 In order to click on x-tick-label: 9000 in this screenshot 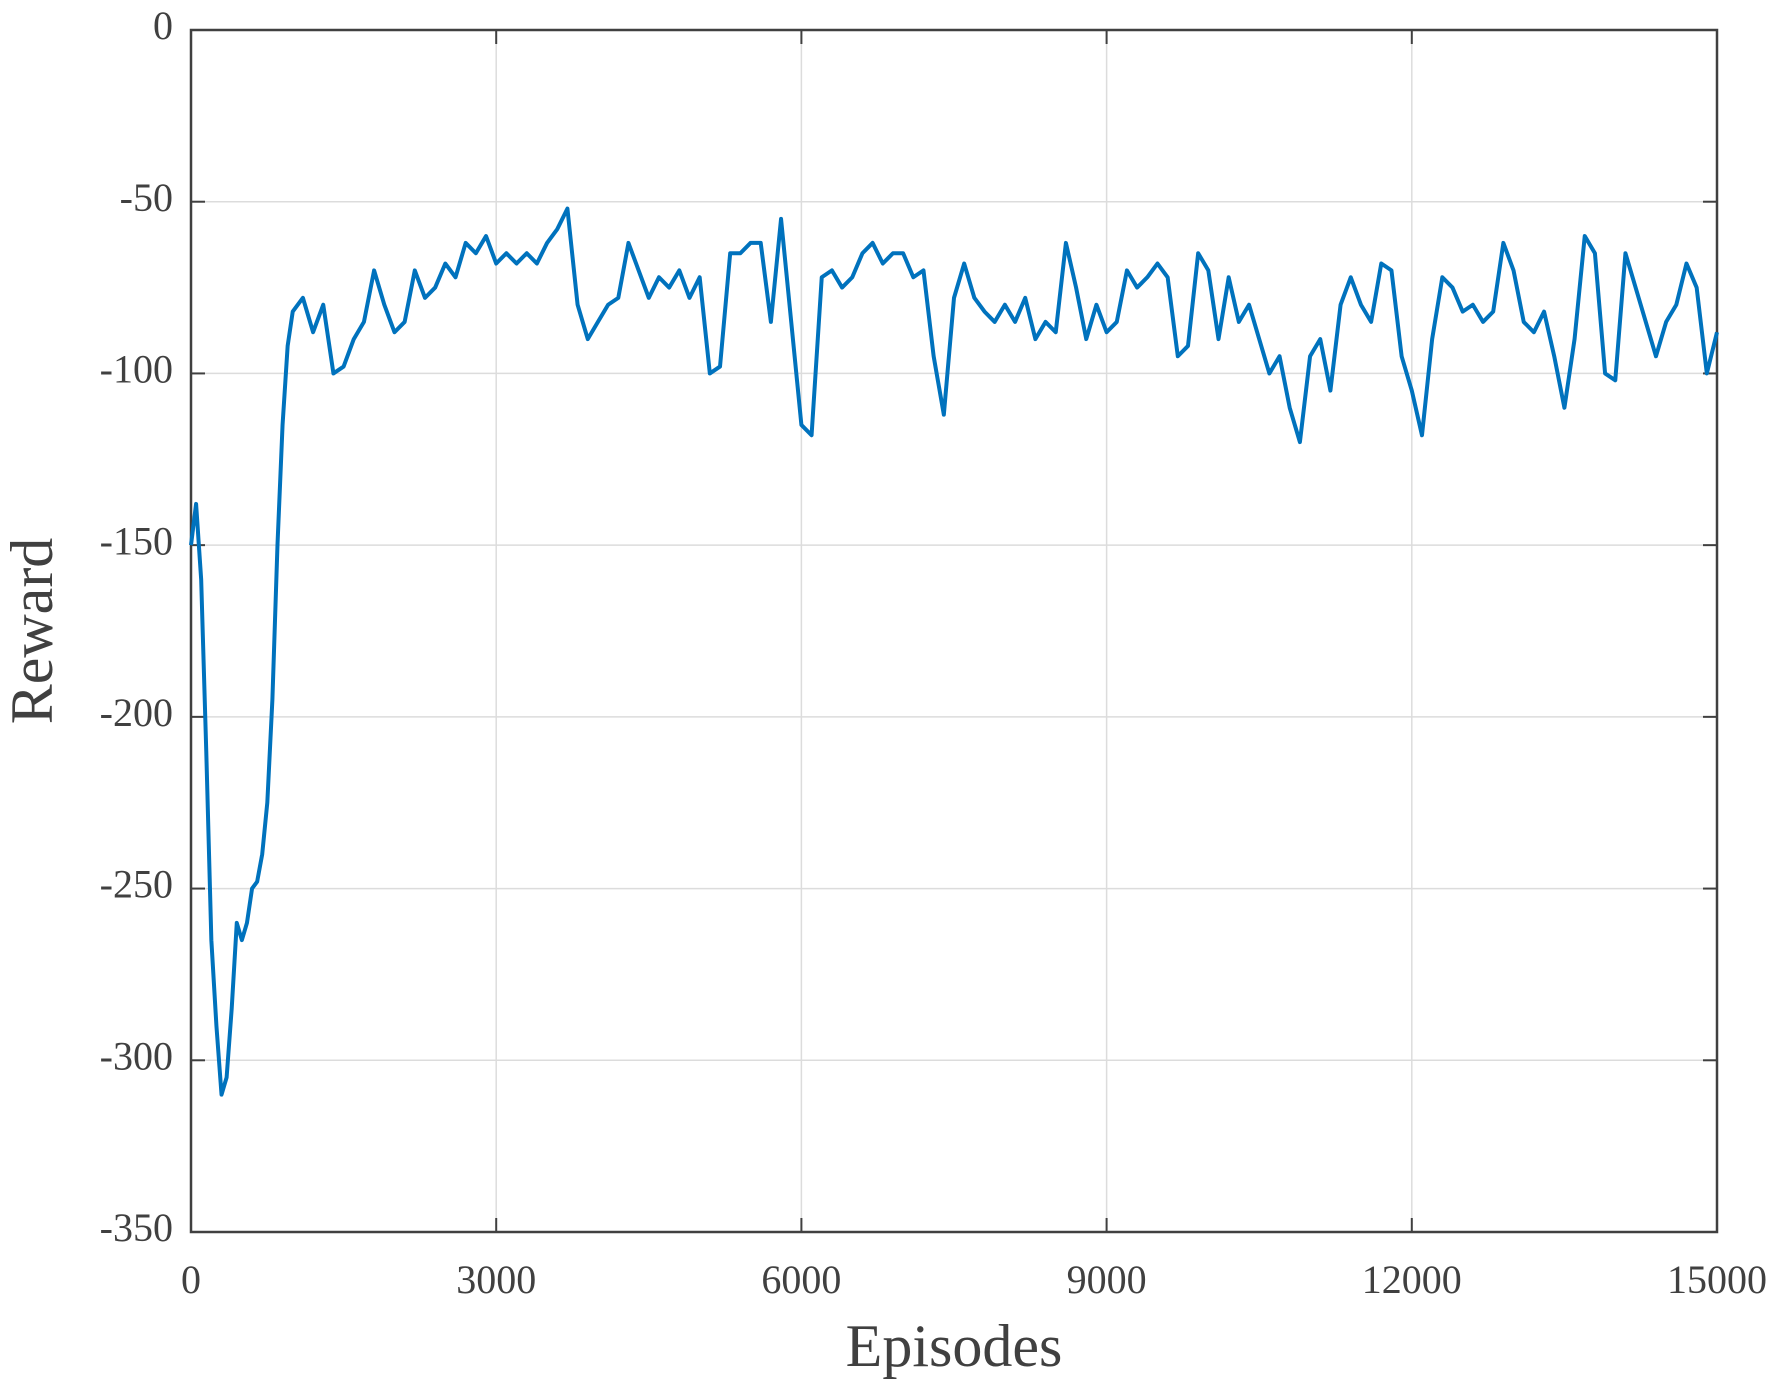, I will do `click(1107, 1279)`.